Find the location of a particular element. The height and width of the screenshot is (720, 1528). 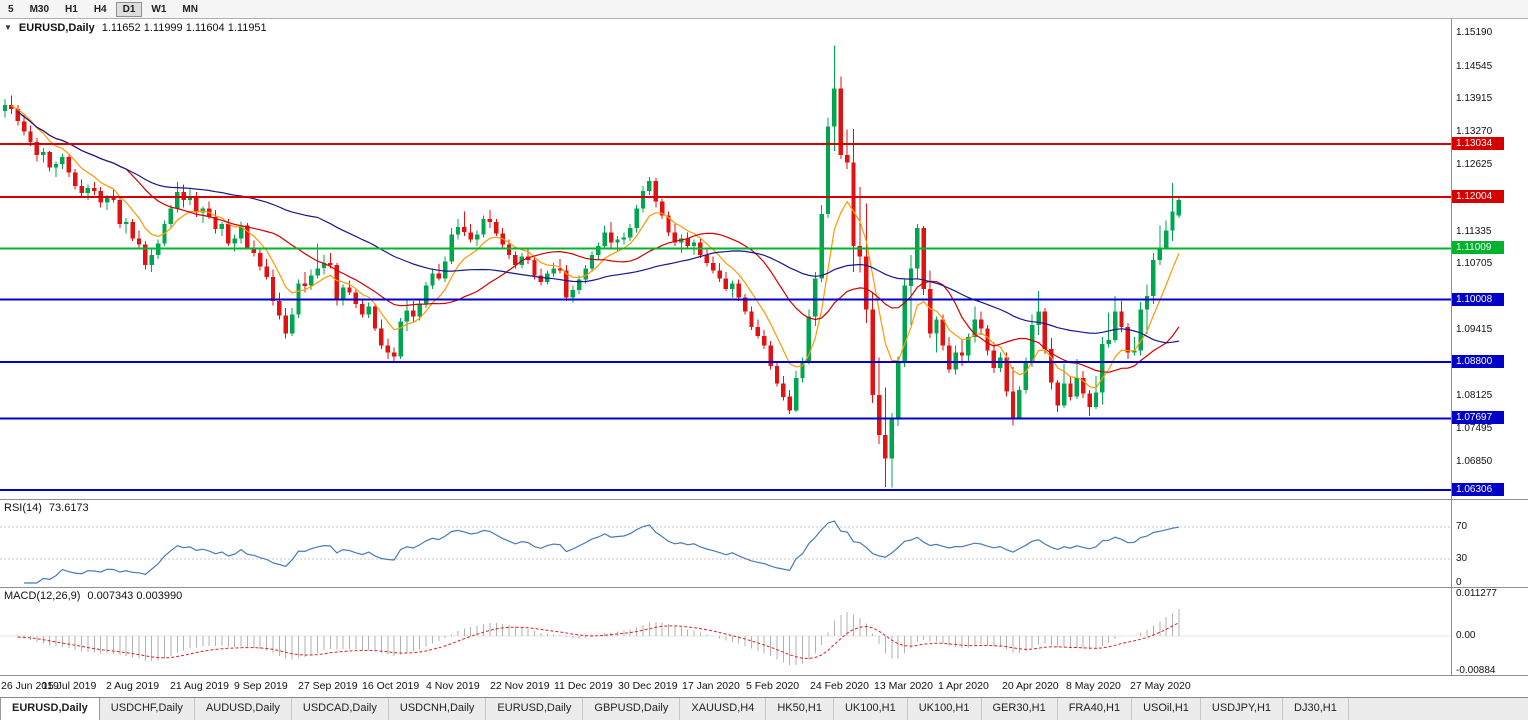

date-label: 15 Jul 2019 is located at coordinates (69, 686).